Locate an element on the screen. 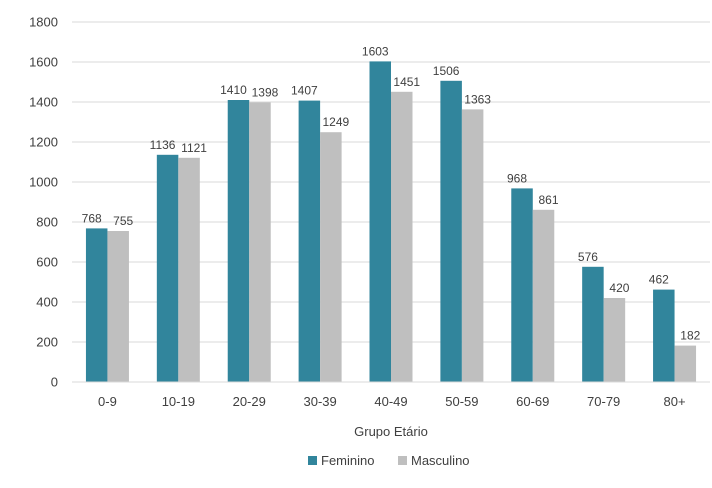  y-tick-label: 1400 is located at coordinates (43, 102).